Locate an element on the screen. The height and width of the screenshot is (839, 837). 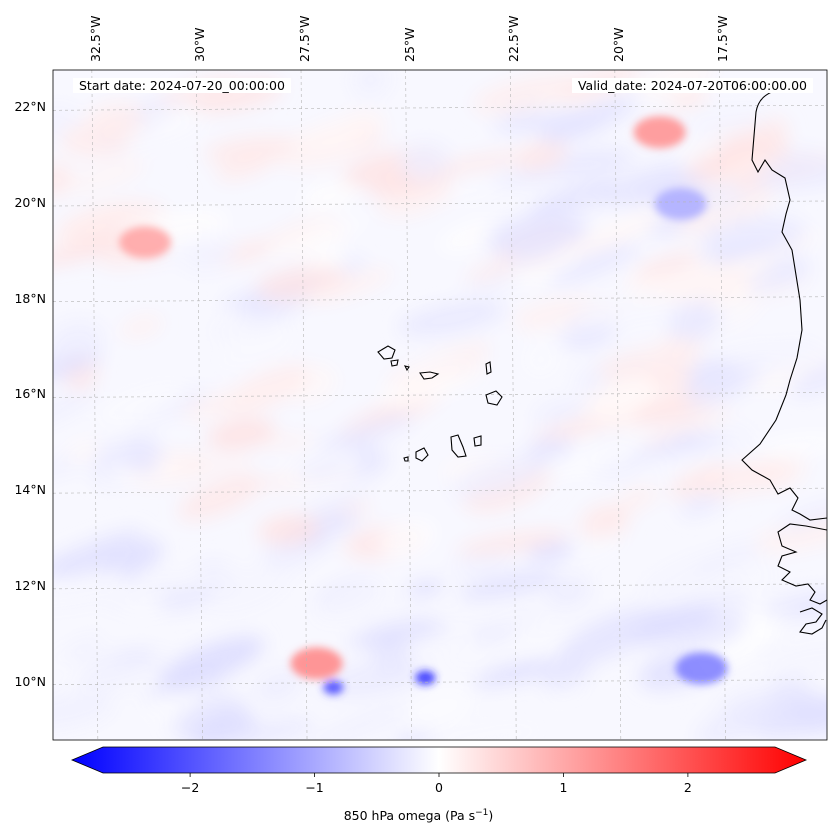
island-santo-antao is located at coordinates (386, 352).